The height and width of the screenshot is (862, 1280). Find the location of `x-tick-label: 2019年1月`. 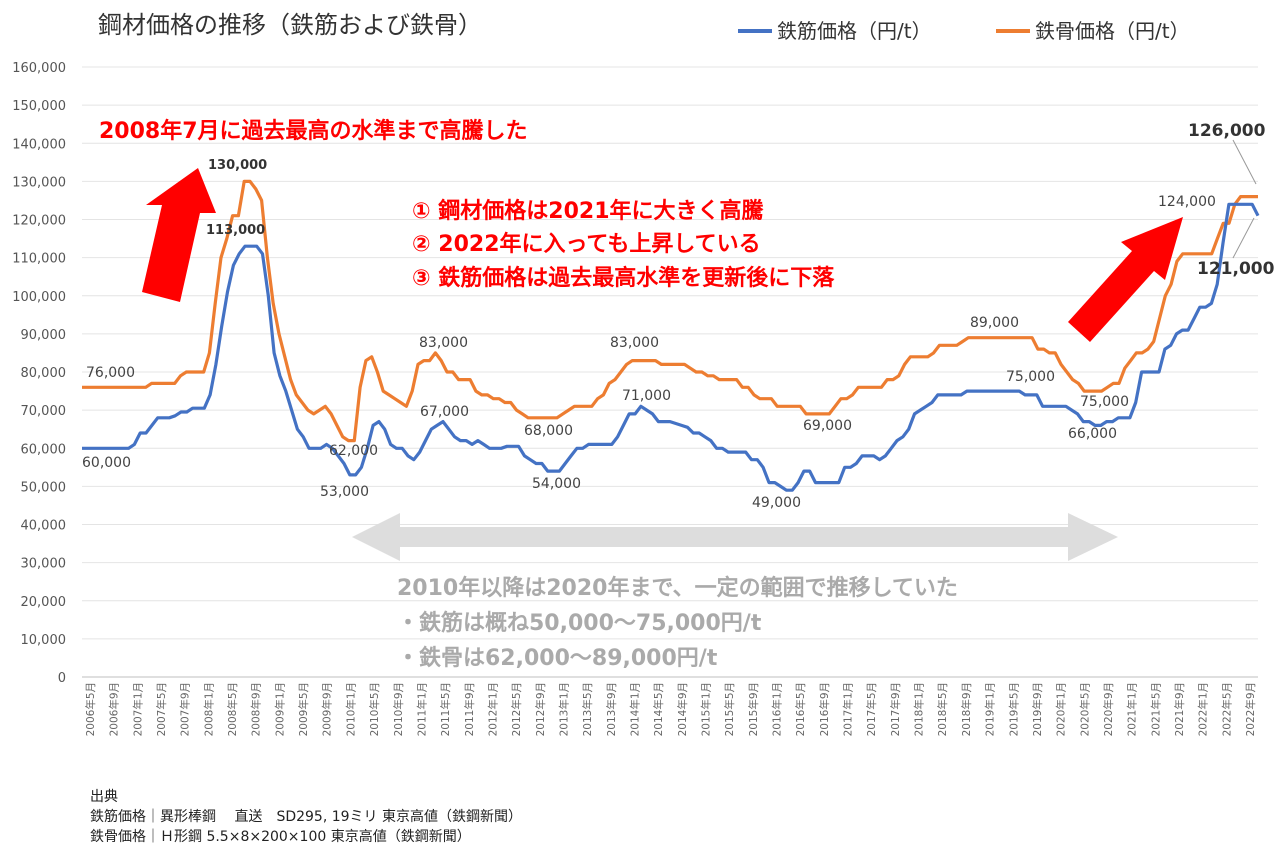

x-tick-label: 2019年1月 is located at coordinates (990, 709).